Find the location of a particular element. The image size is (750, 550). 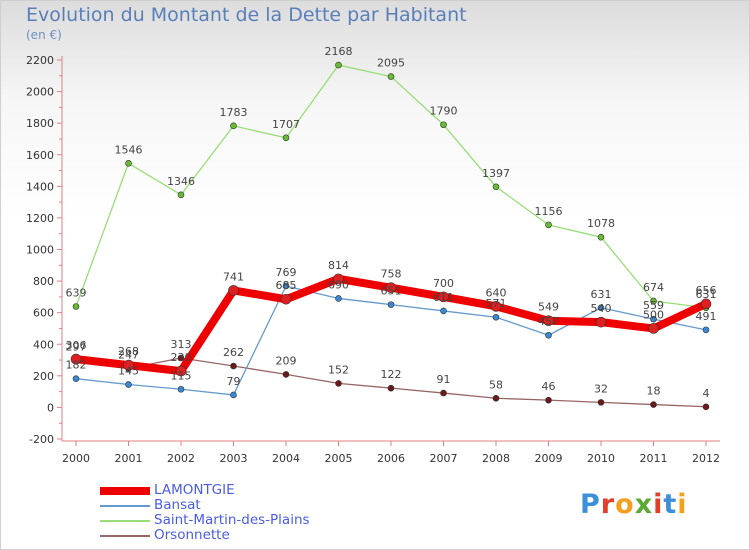

logo-letter: i is located at coordinates (682, 504).